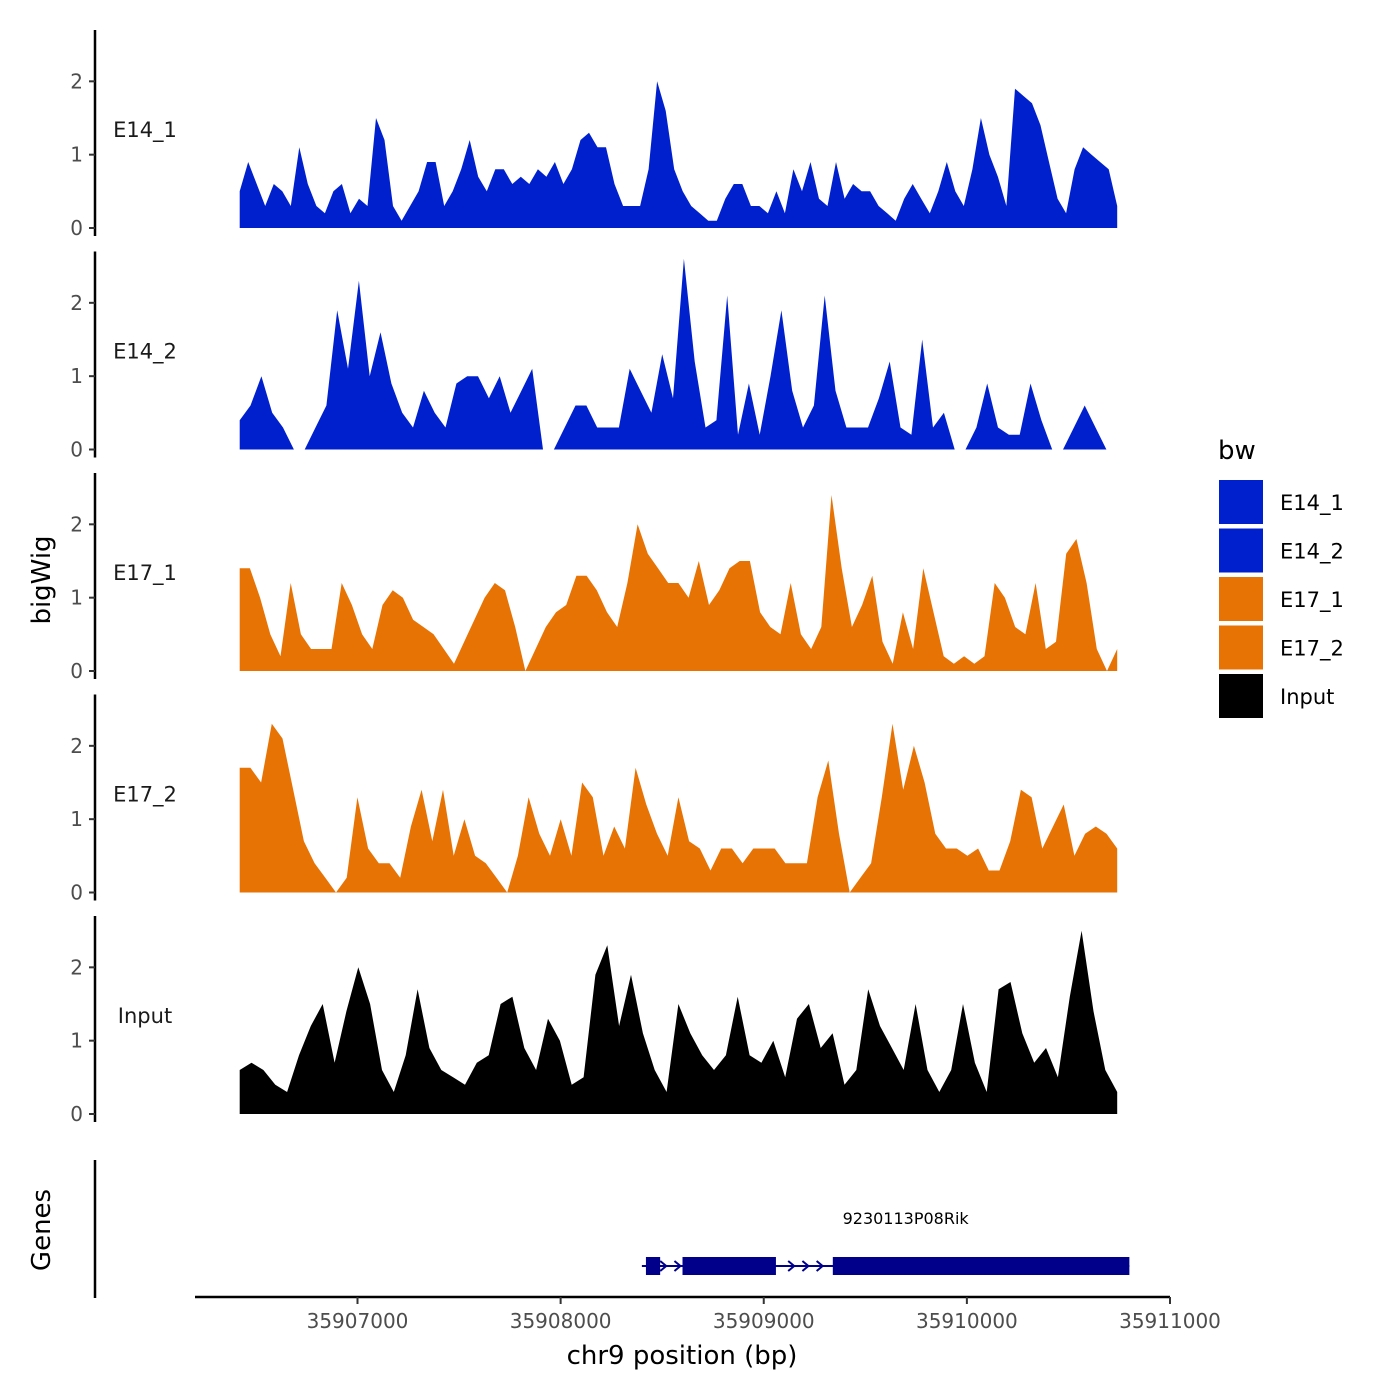 Image resolution: width=1400 pixels, height=1400 pixels. I want to click on legend-entry-input: Input, so click(1276, 696).